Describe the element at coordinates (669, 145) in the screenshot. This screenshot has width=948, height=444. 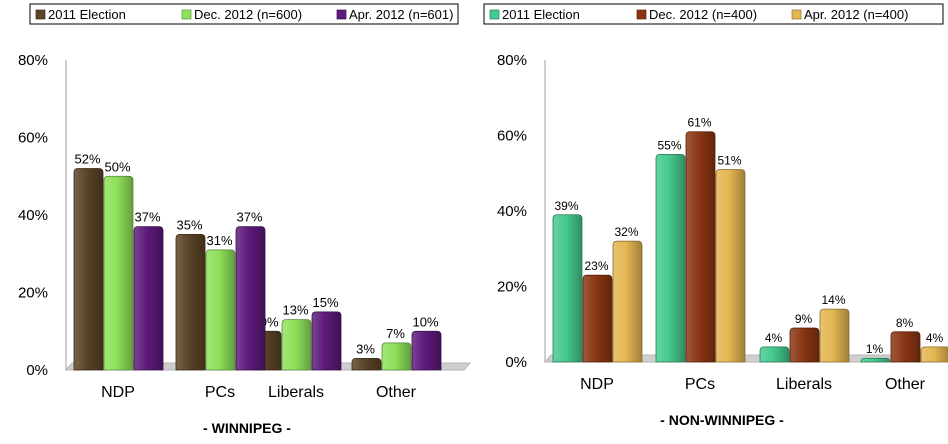
I see `data-label: 55%` at that location.